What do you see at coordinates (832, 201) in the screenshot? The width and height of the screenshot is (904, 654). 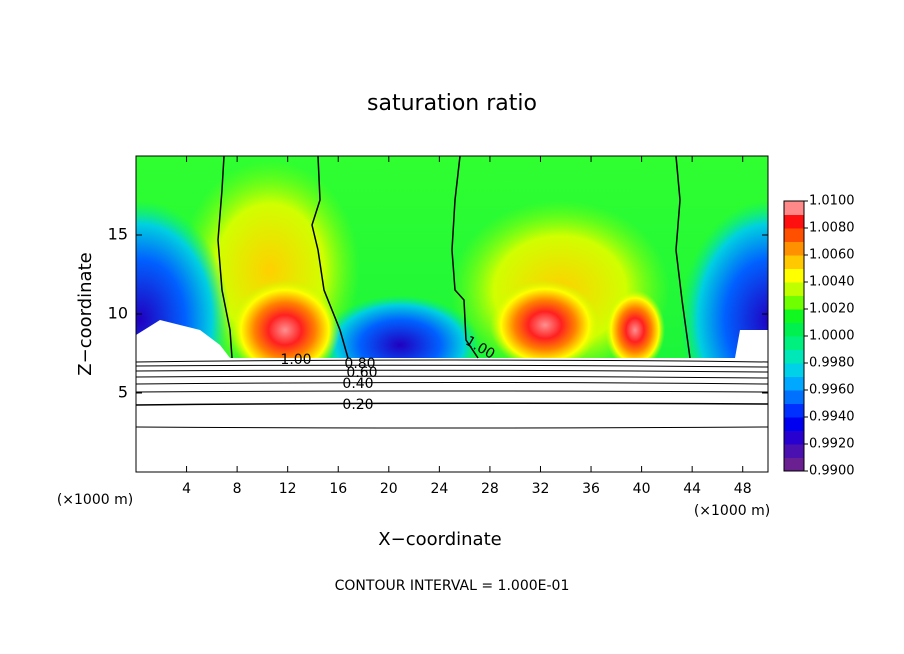 I see `colorbar-label: 1.0100` at bounding box center [832, 201].